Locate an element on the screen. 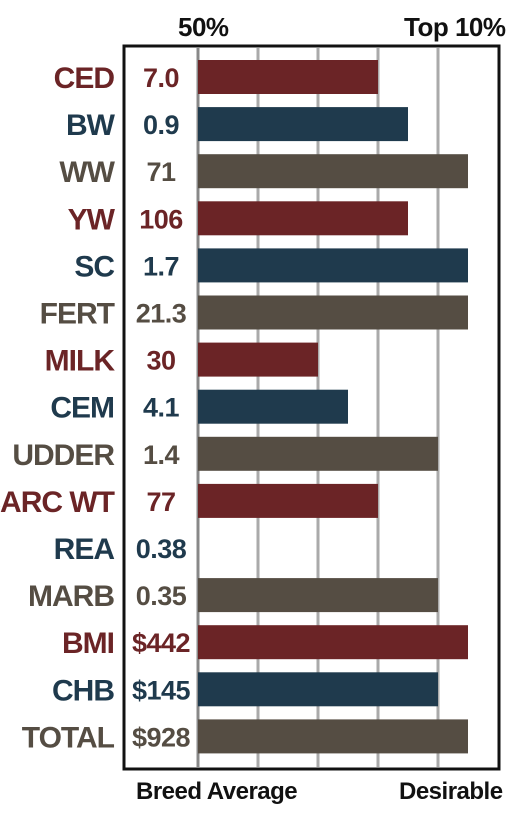  bar-bw is located at coordinates (303, 124).